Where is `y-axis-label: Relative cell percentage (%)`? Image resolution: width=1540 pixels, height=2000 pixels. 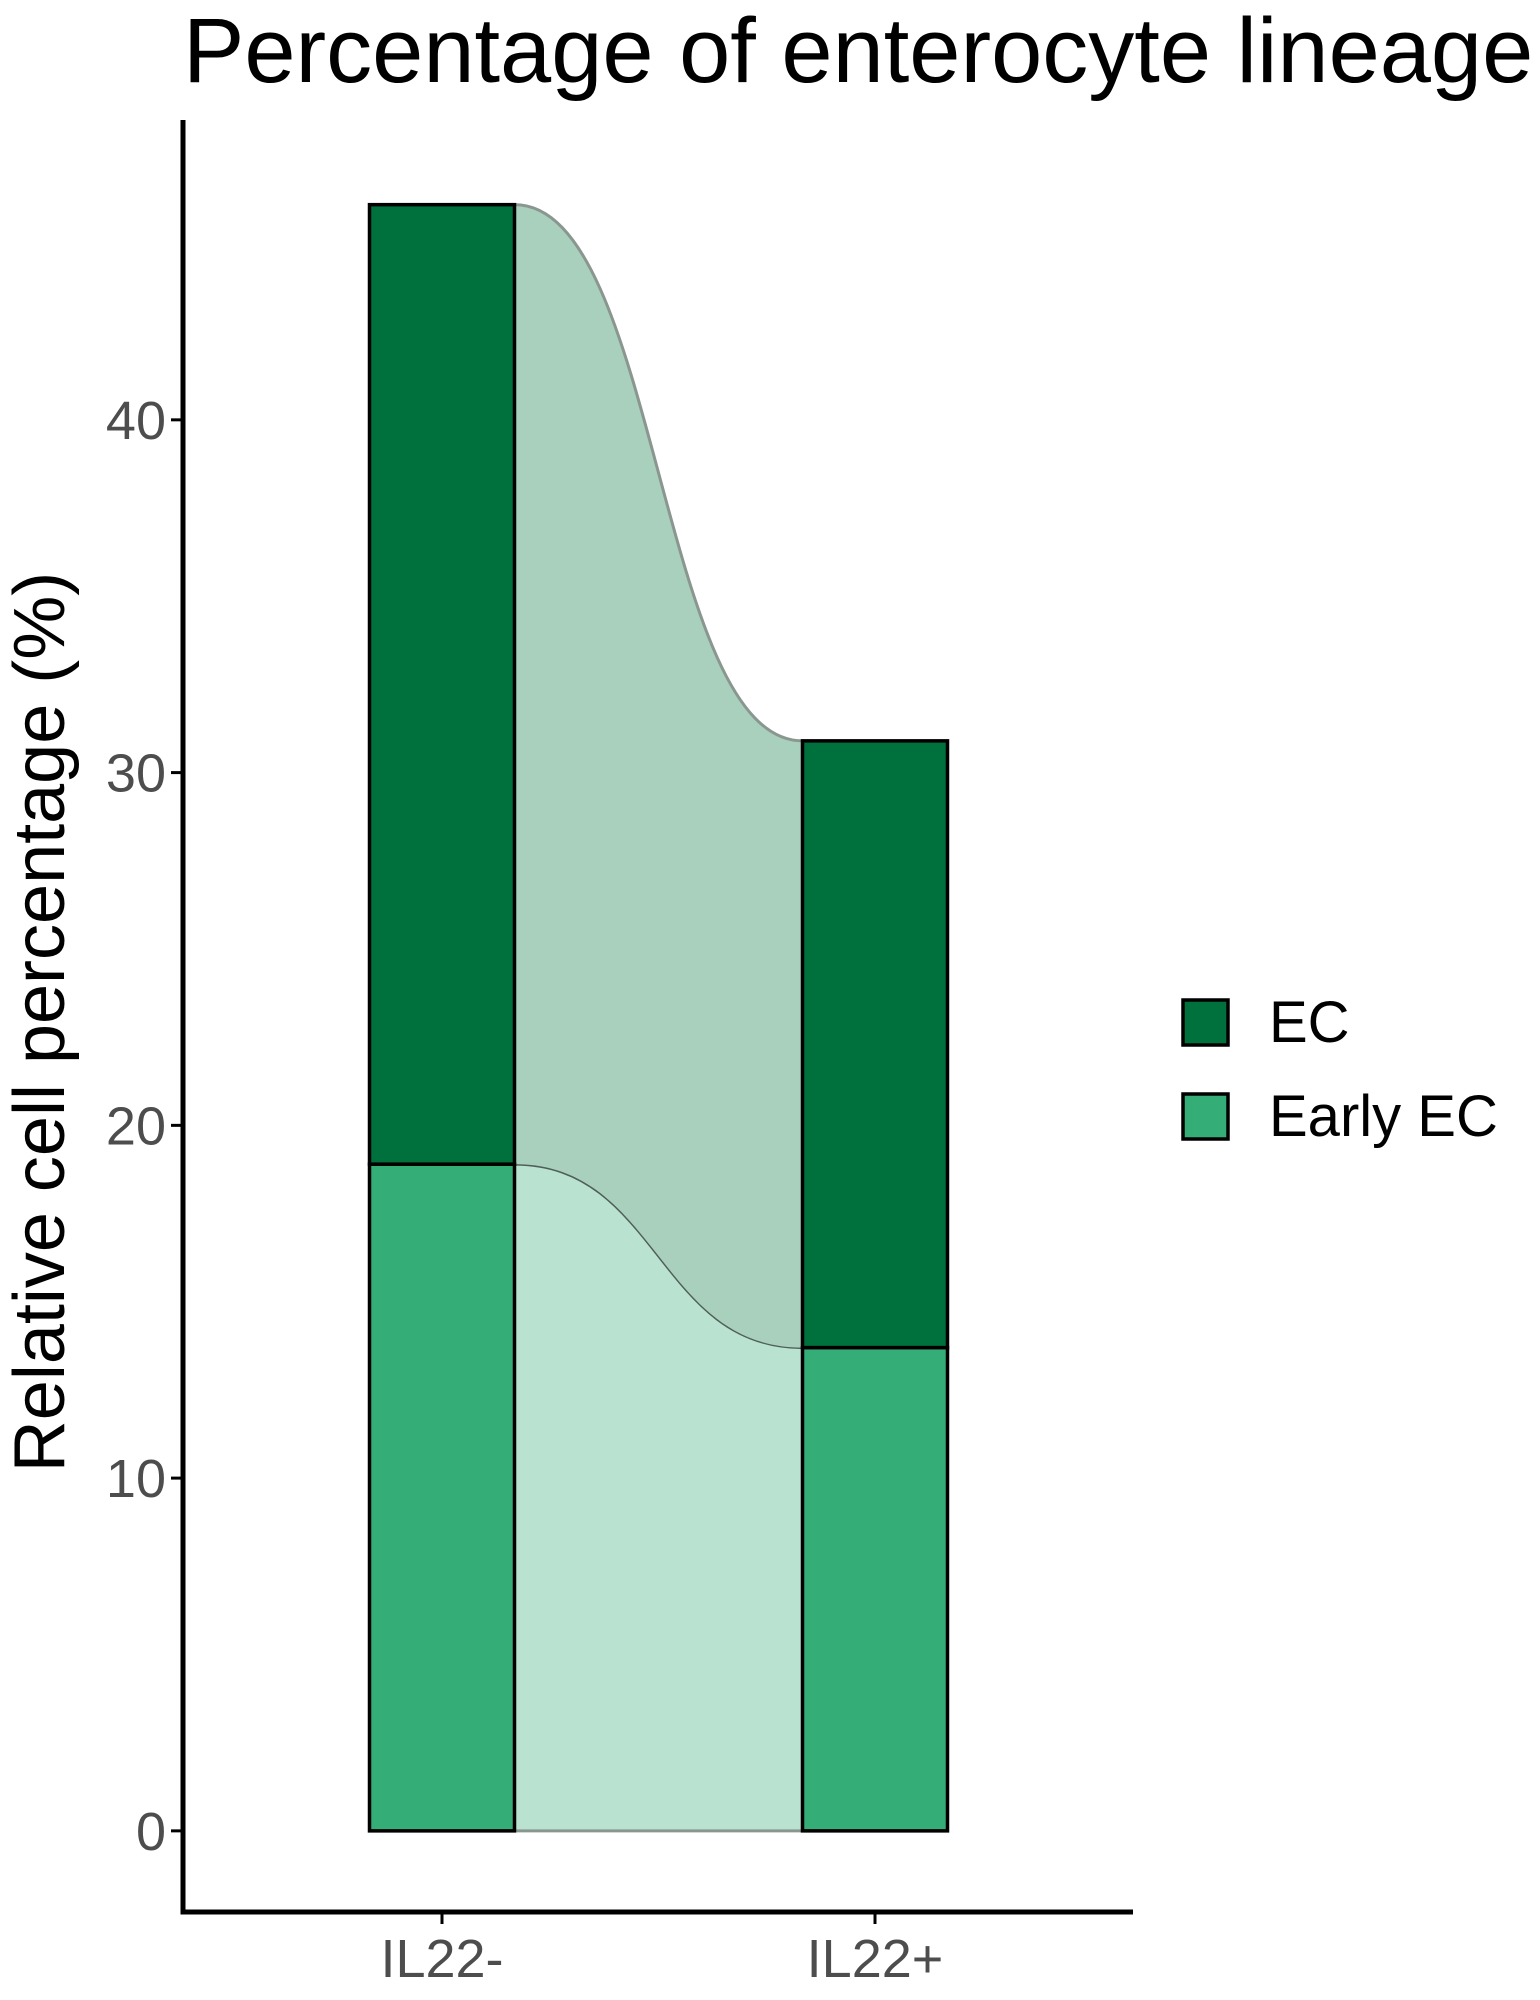 y-axis-label: Relative cell percentage (%) is located at coordinates (40, 1022).